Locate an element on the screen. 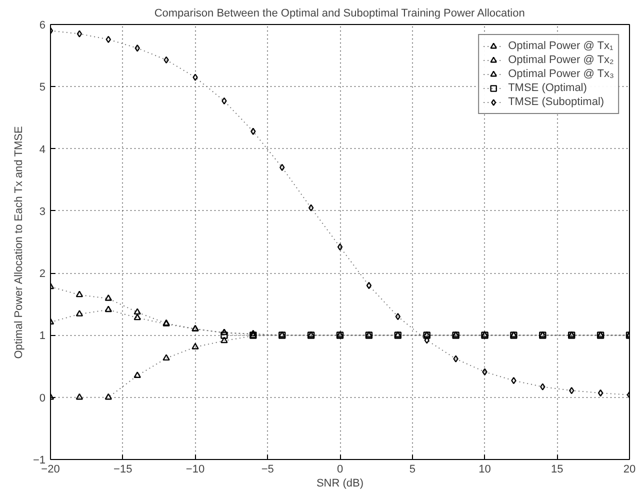 The image size is (641, 492). x-tick-label: 10 is located at coordinates (484, 470).